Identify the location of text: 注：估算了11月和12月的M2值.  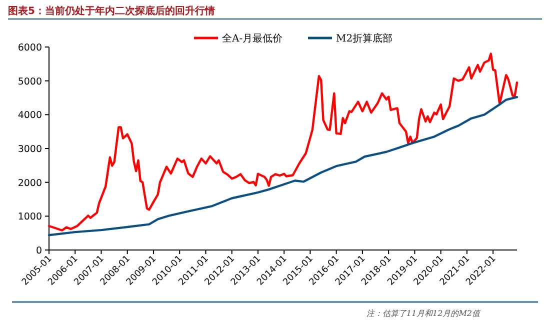
(423, 313).